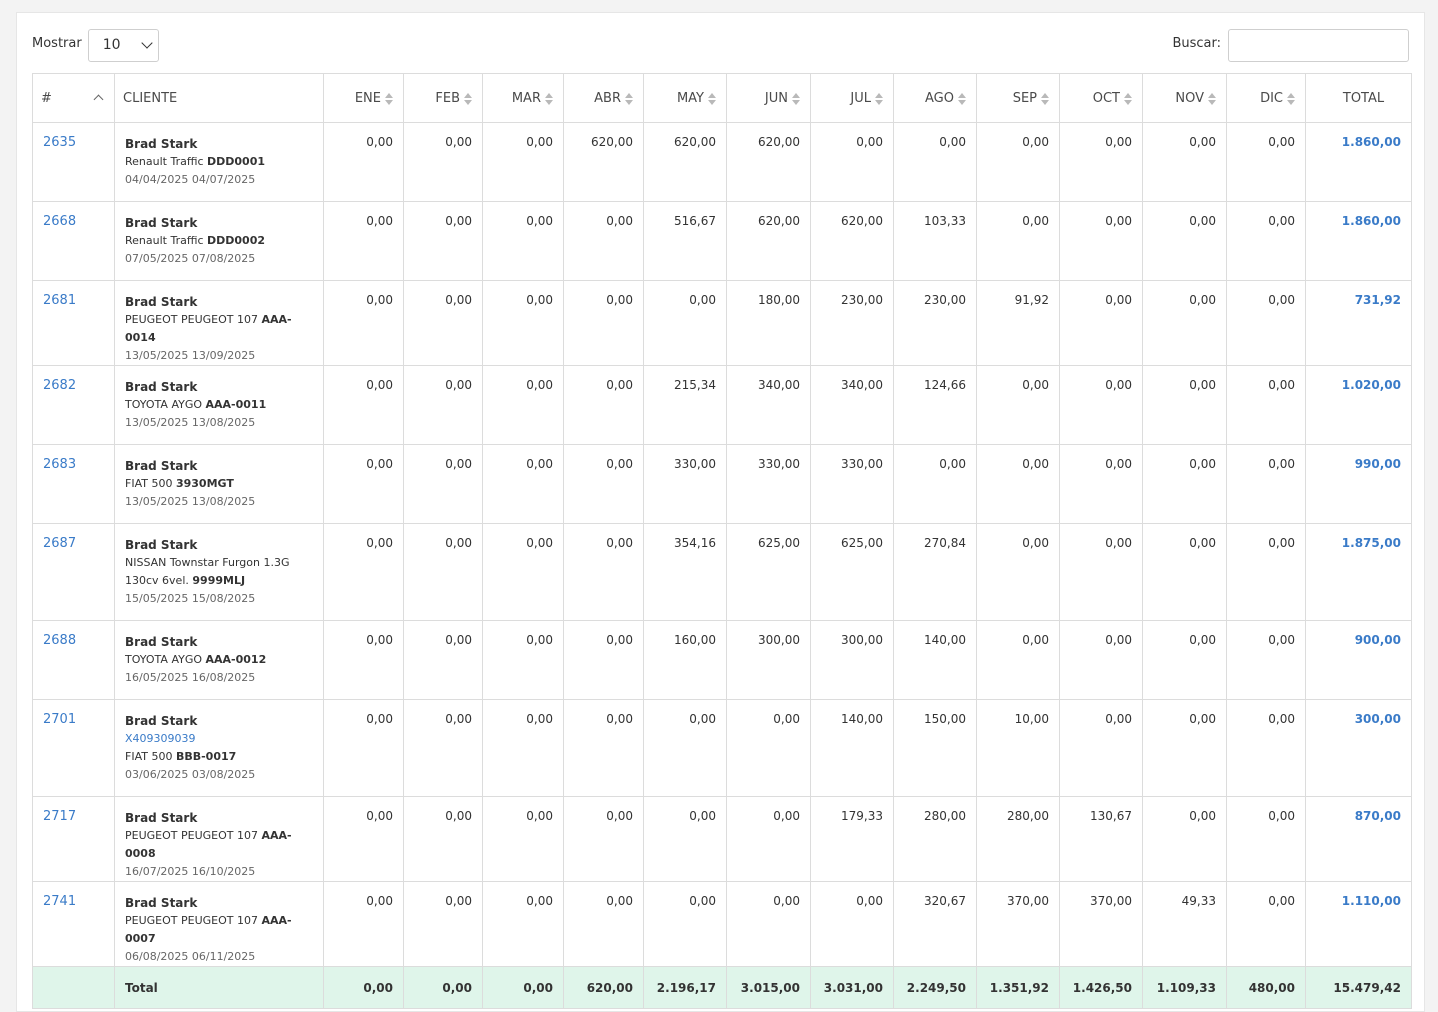 This screenshot has width=1438, height=1012. I want to click on vehicle-plate: AAA-0014, so click(208, 328).